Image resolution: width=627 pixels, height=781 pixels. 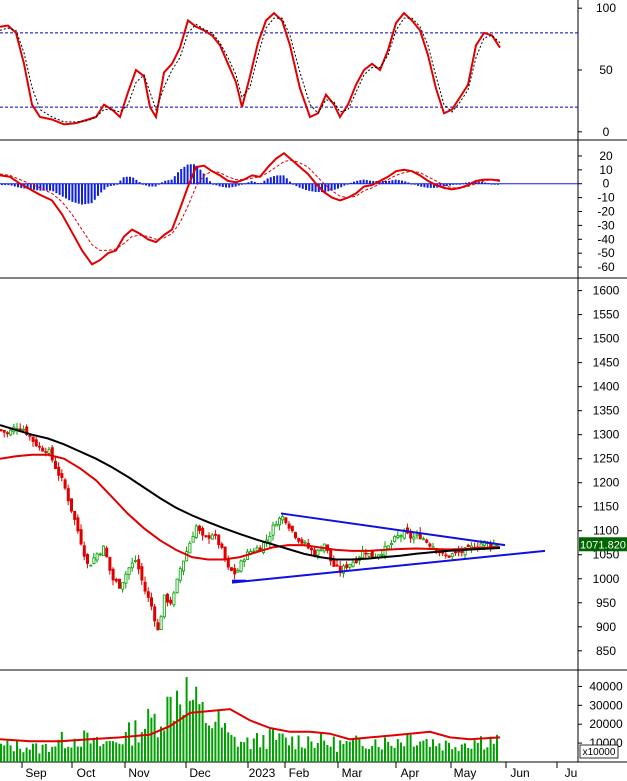 I want to click on macd-tick-label: 0, so click(x=606, y=184).